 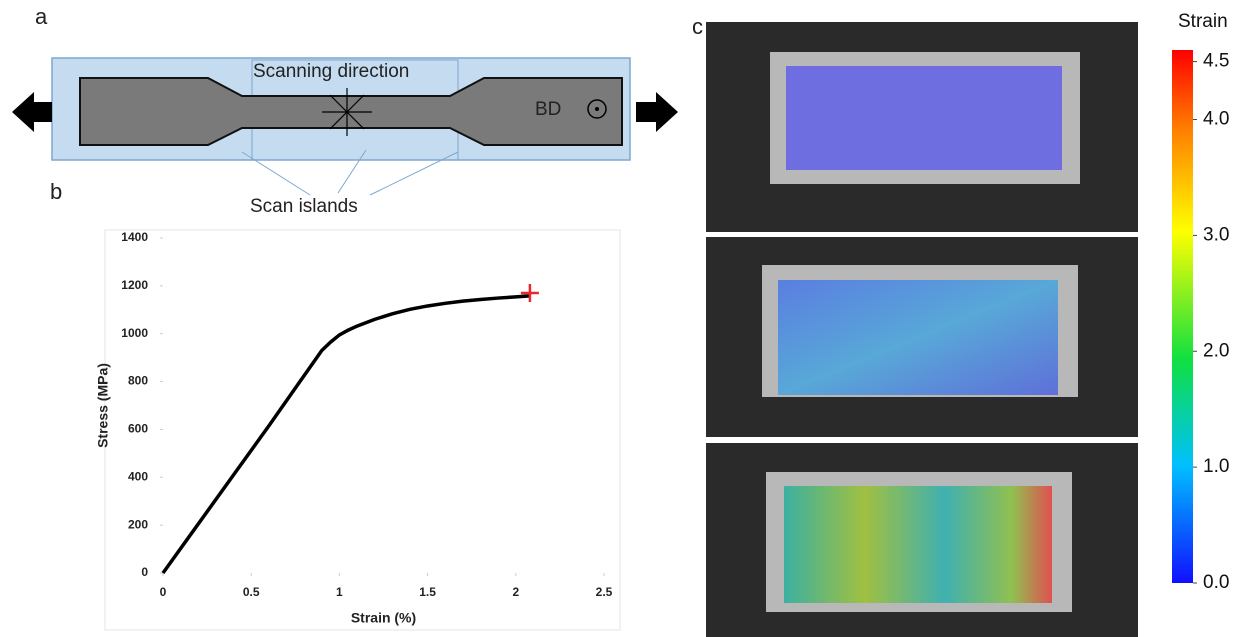 What do you see at coordinates (548, 109) in the screenshot?
I see `bd-label: BD` at bounding box center [548, 109].